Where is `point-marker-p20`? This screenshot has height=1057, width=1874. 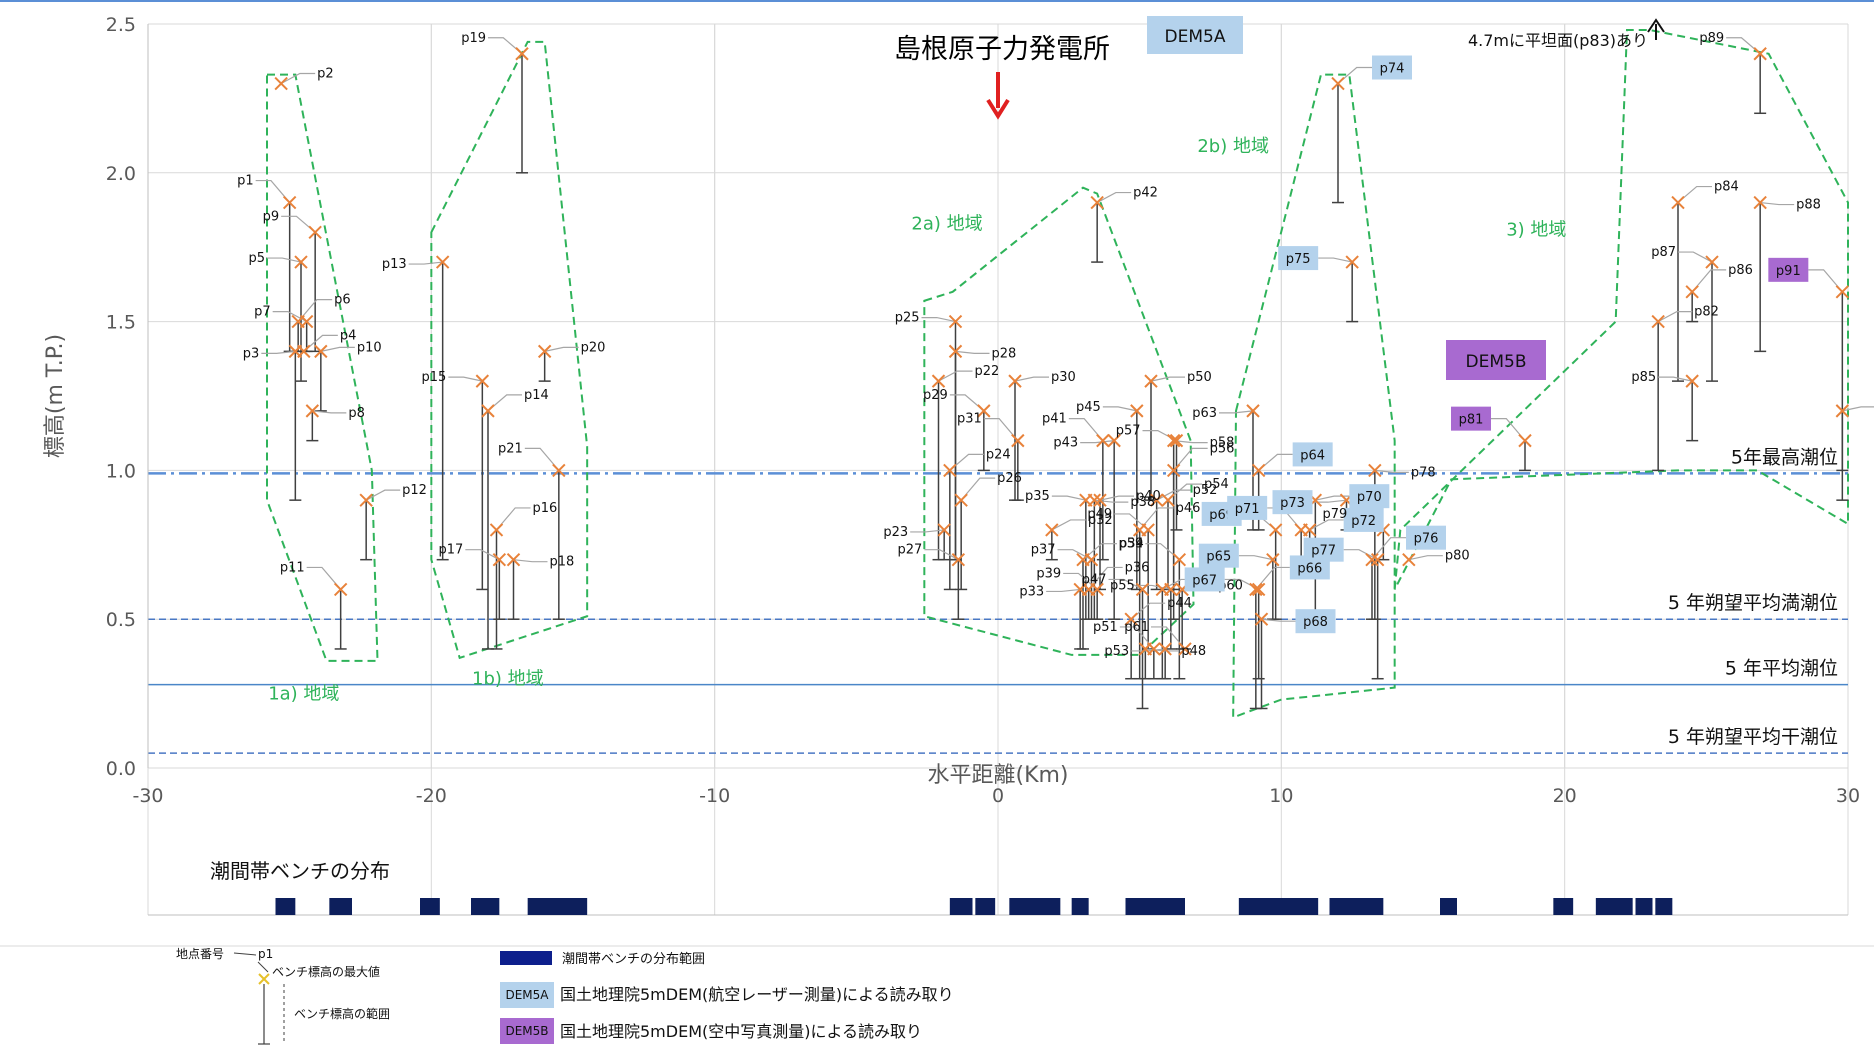
point-marker-p20 is located at coordinates (544, 351).